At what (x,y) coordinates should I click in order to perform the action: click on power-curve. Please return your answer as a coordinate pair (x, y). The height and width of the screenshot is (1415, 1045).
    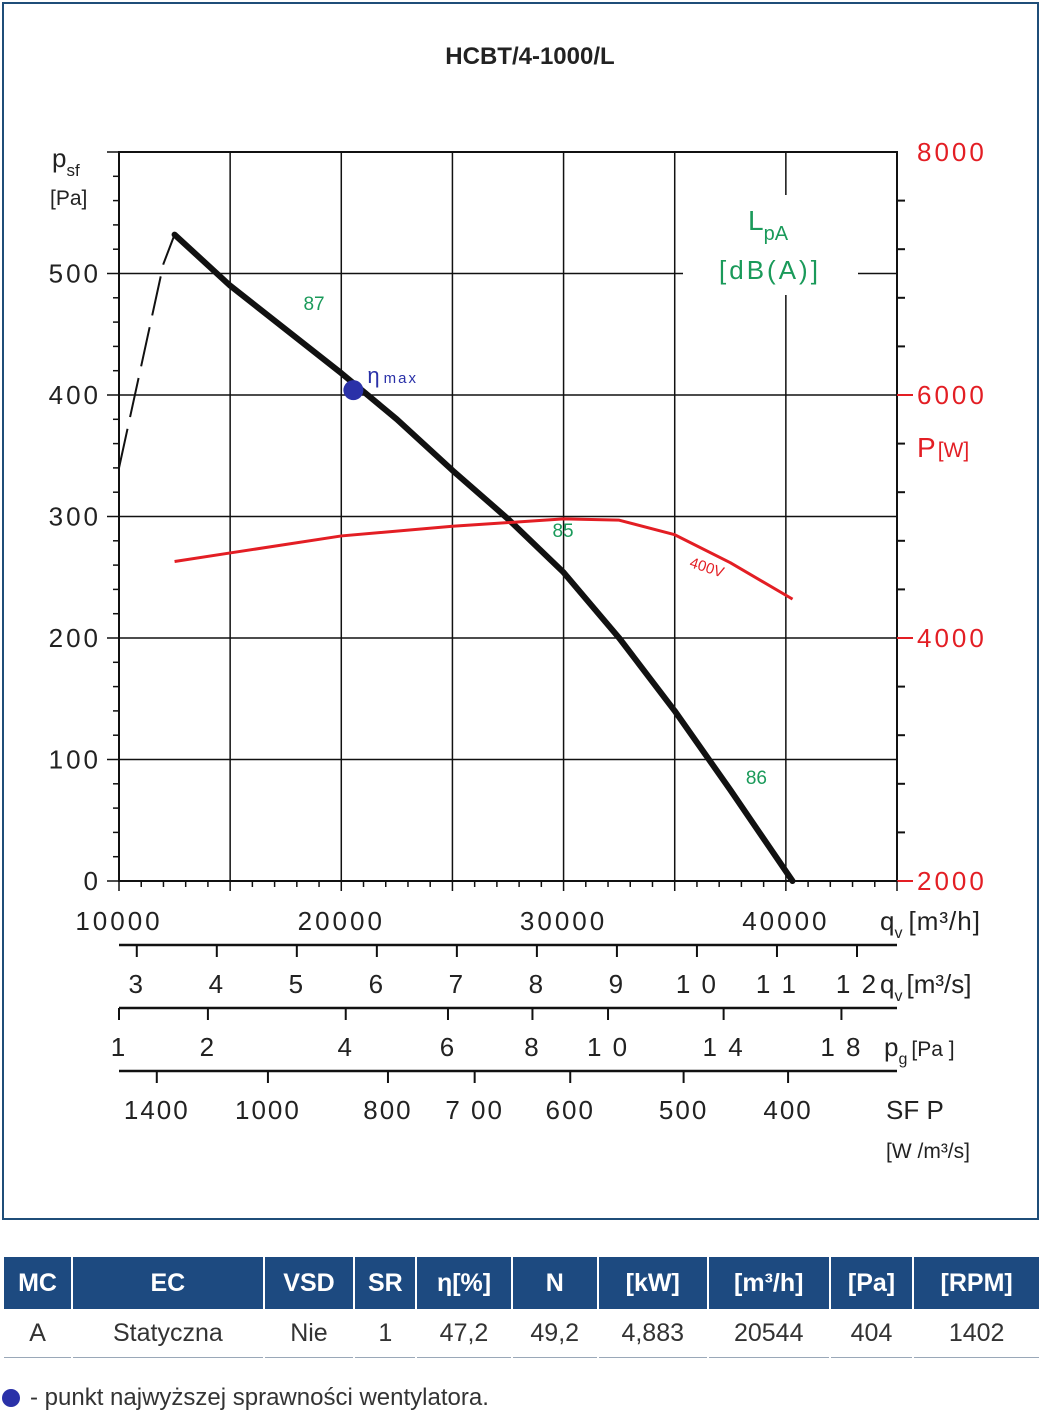
    Looking at the image, I should click on (484, 559).